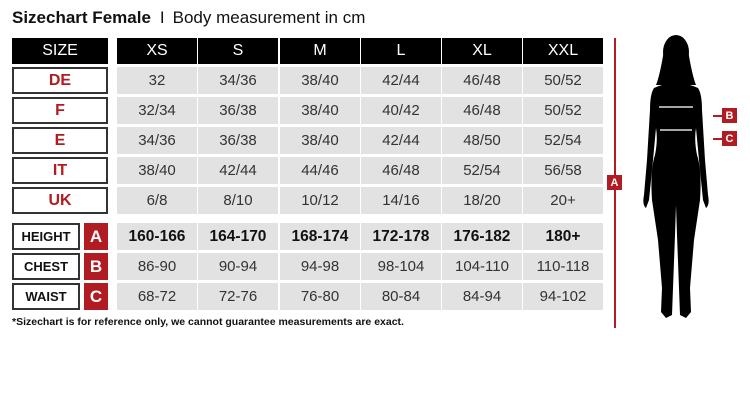 The height and width of the screenshot is (414, 750). I want to click on measure-cell: 104-110, so click(482, 266).